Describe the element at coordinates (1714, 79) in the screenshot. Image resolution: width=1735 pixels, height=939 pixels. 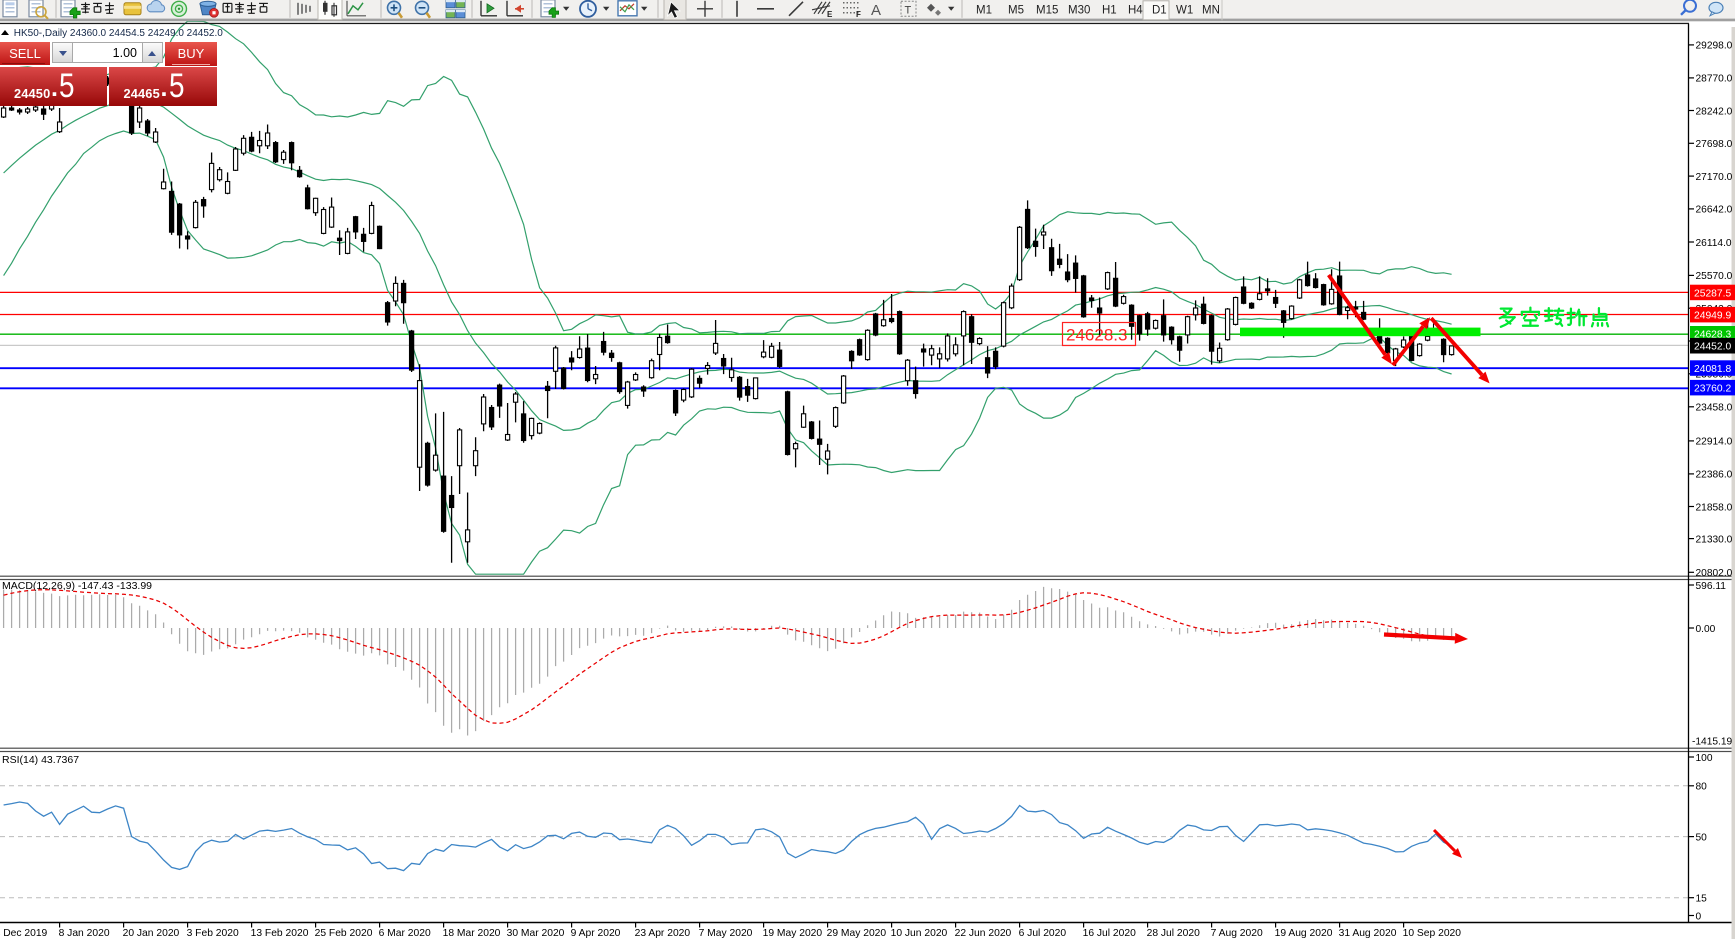
I see `svg-text: 28770.0` at that location.